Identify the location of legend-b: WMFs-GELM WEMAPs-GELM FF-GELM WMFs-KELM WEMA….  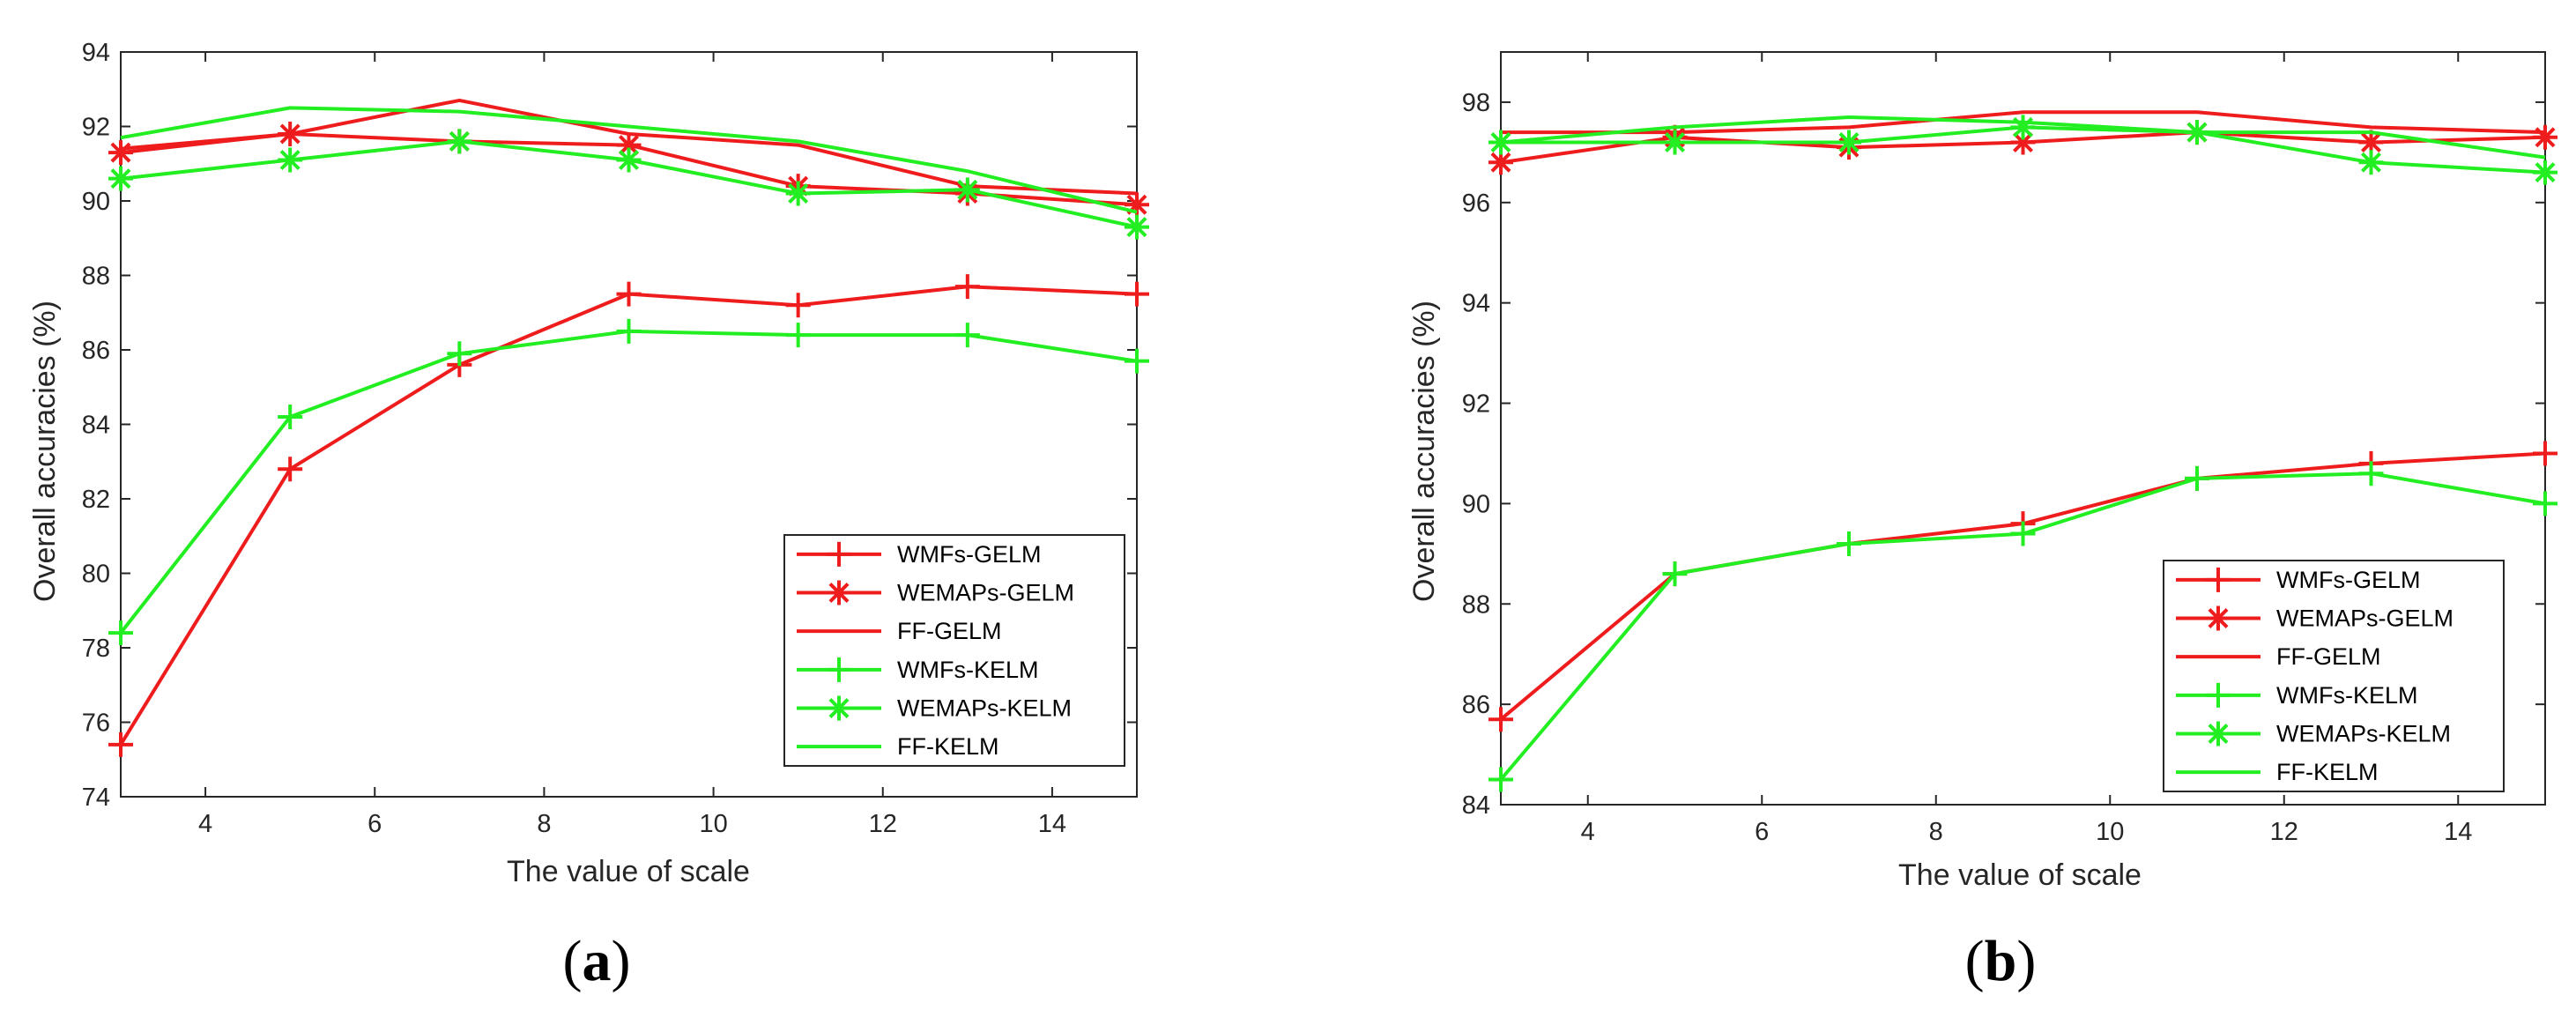
(2334, 676).